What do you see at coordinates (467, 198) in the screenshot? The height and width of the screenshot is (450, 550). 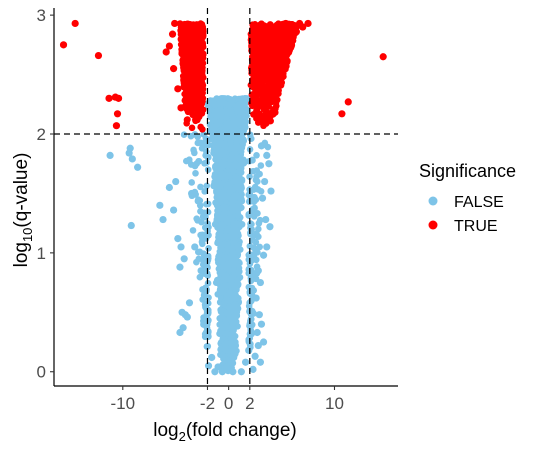 I see `legend: Significance FALSE TRUE` at bounding box center [467, 198].